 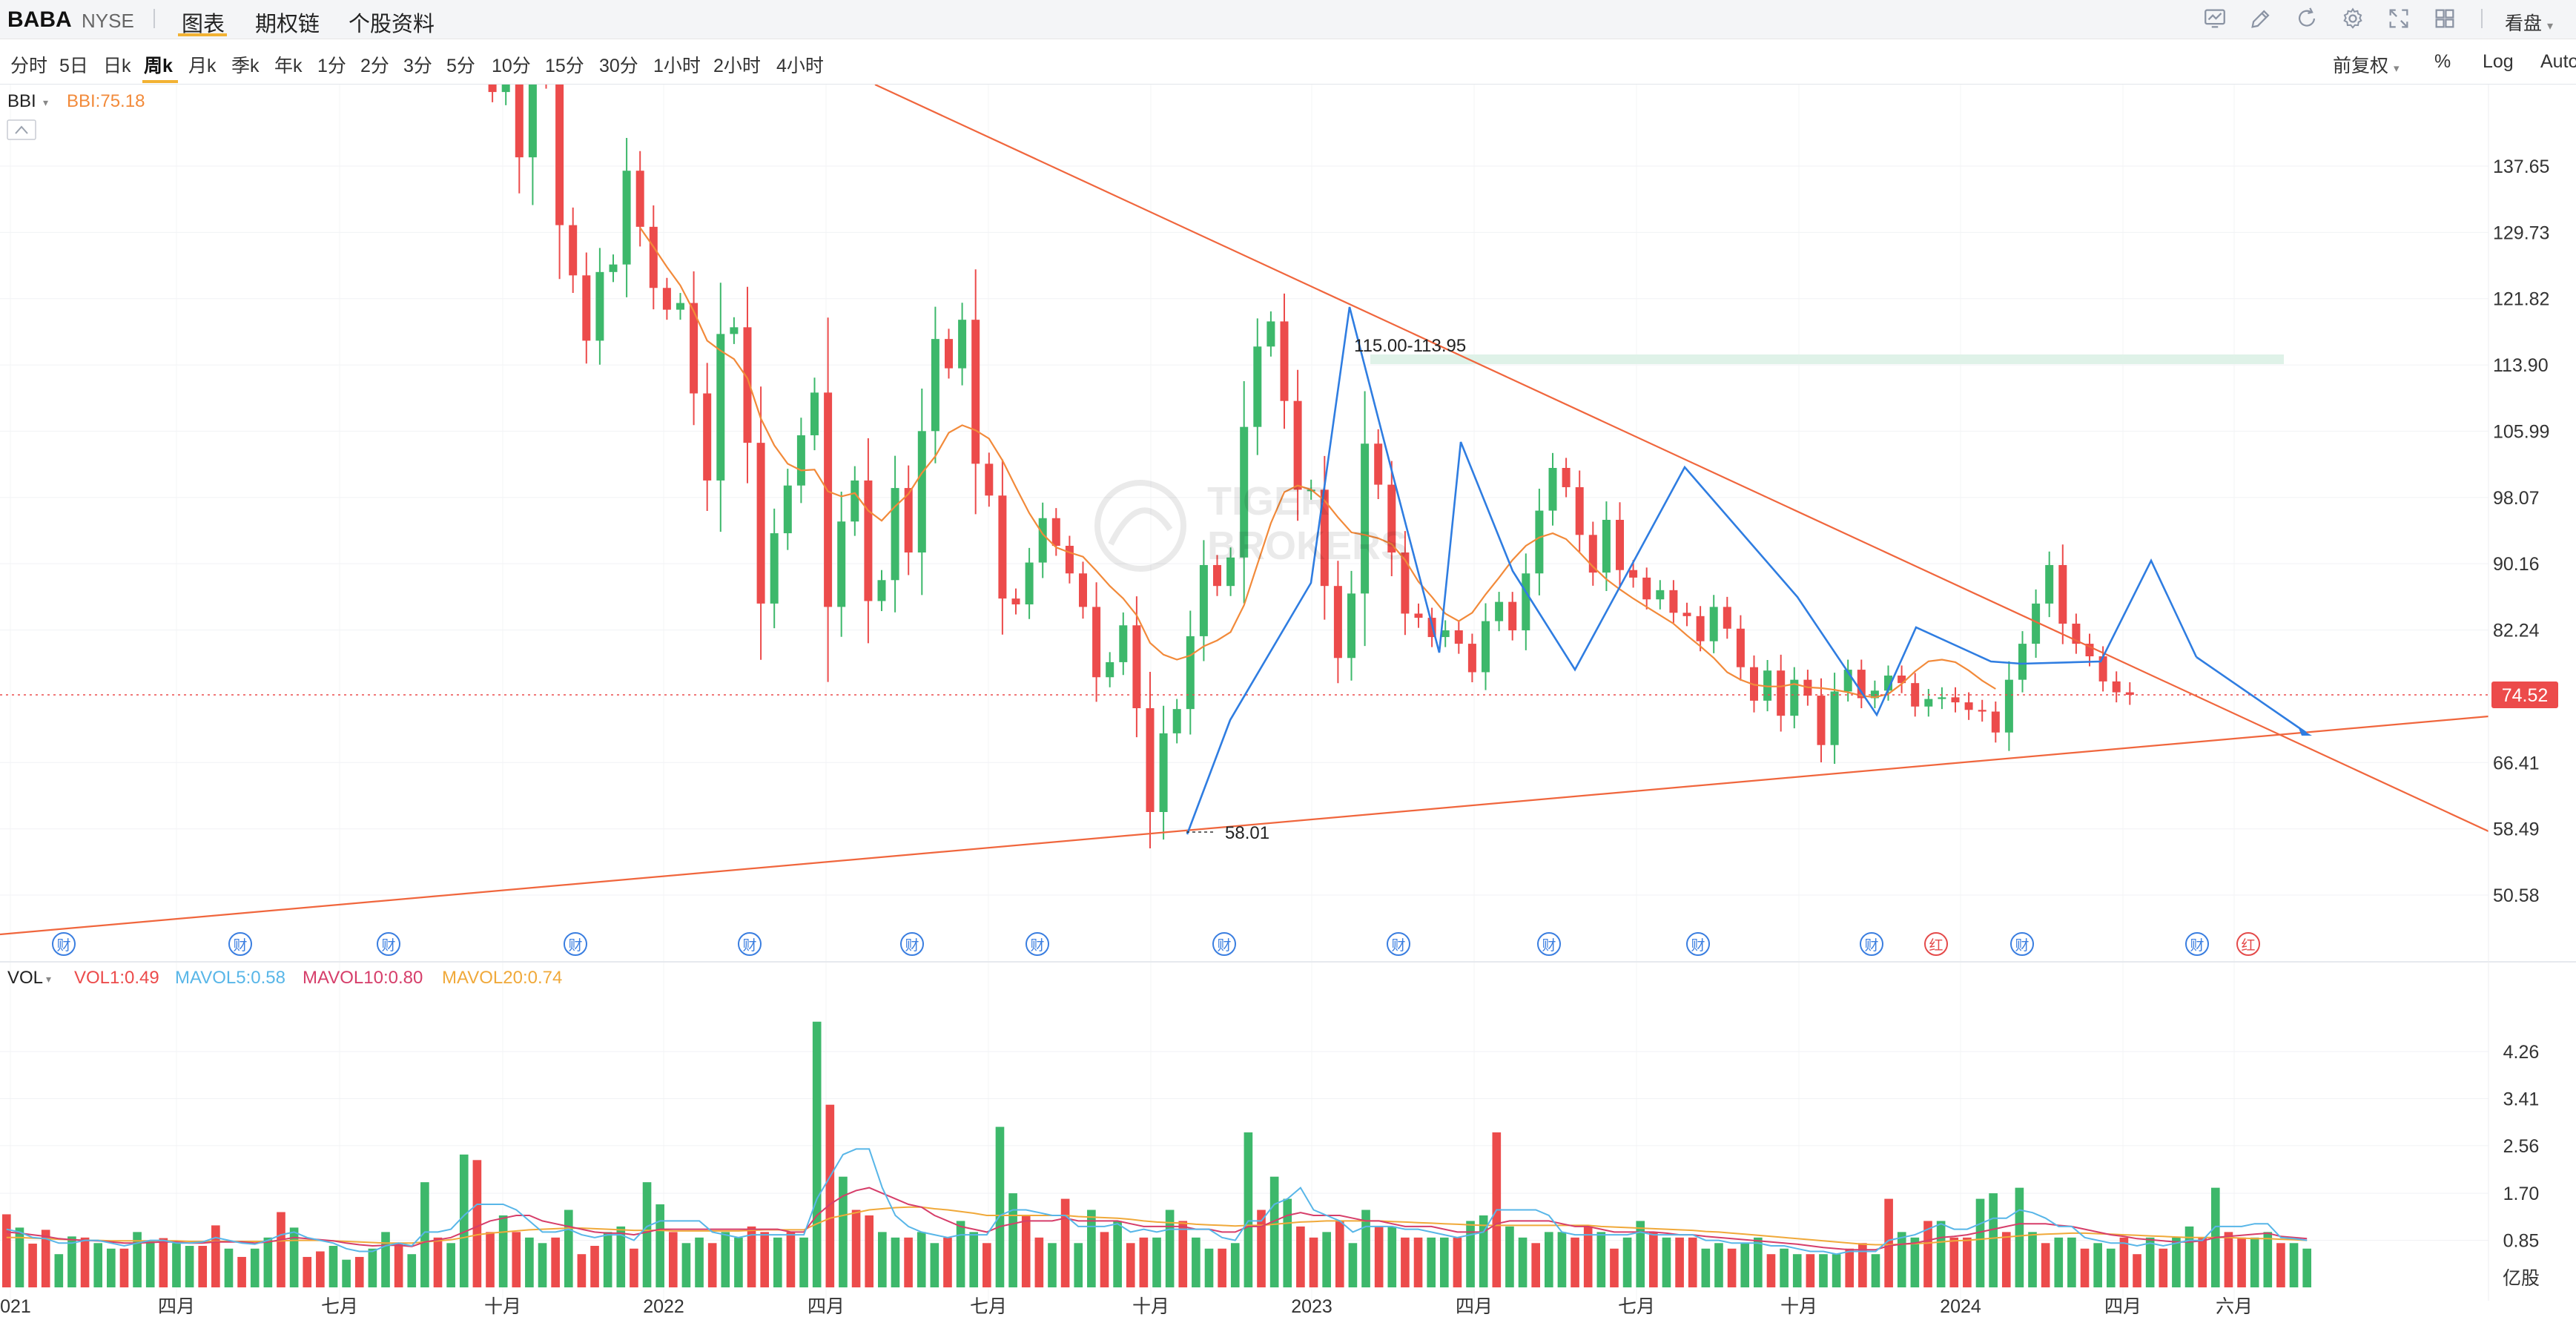 I want to click on zigzag-projection, so click(x=2251, y=695).